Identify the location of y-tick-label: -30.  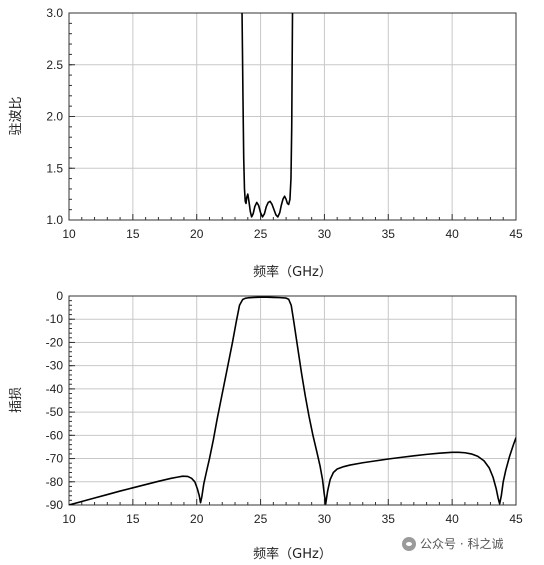
(55, 366).